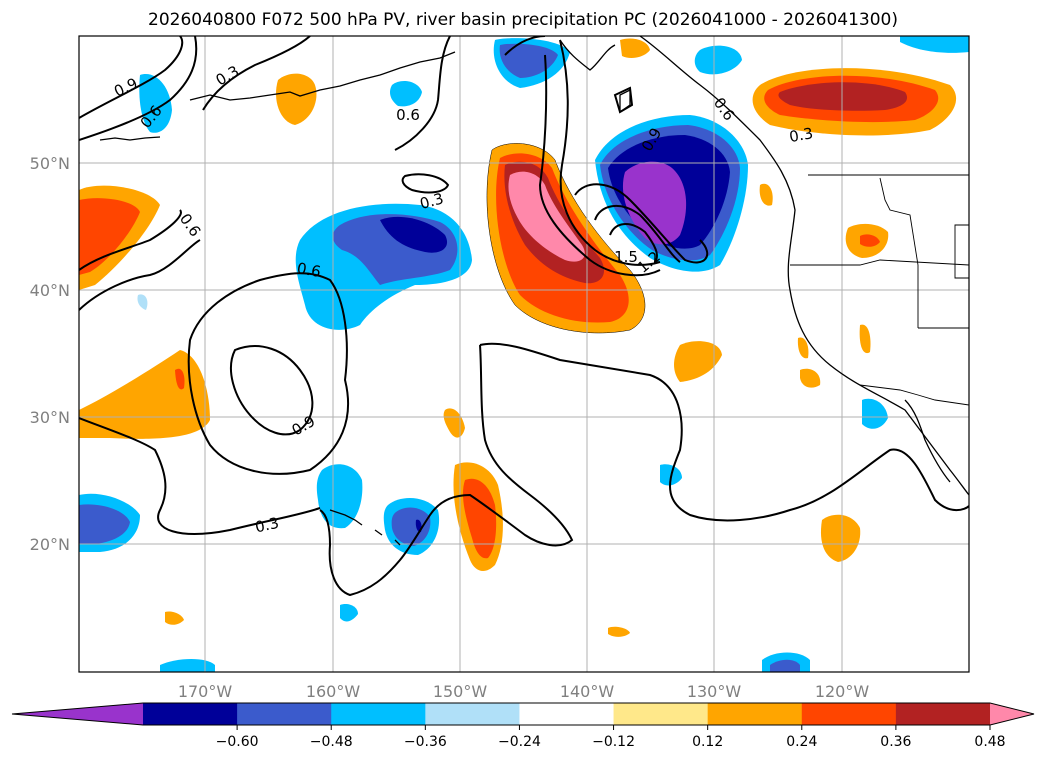 The height and width of the screenshot is (765, 1047). What do you see at coordinates (587, 691) in the screenshot?
I see `lon-label-140w: 140°W` at bounding box center [587, 691].